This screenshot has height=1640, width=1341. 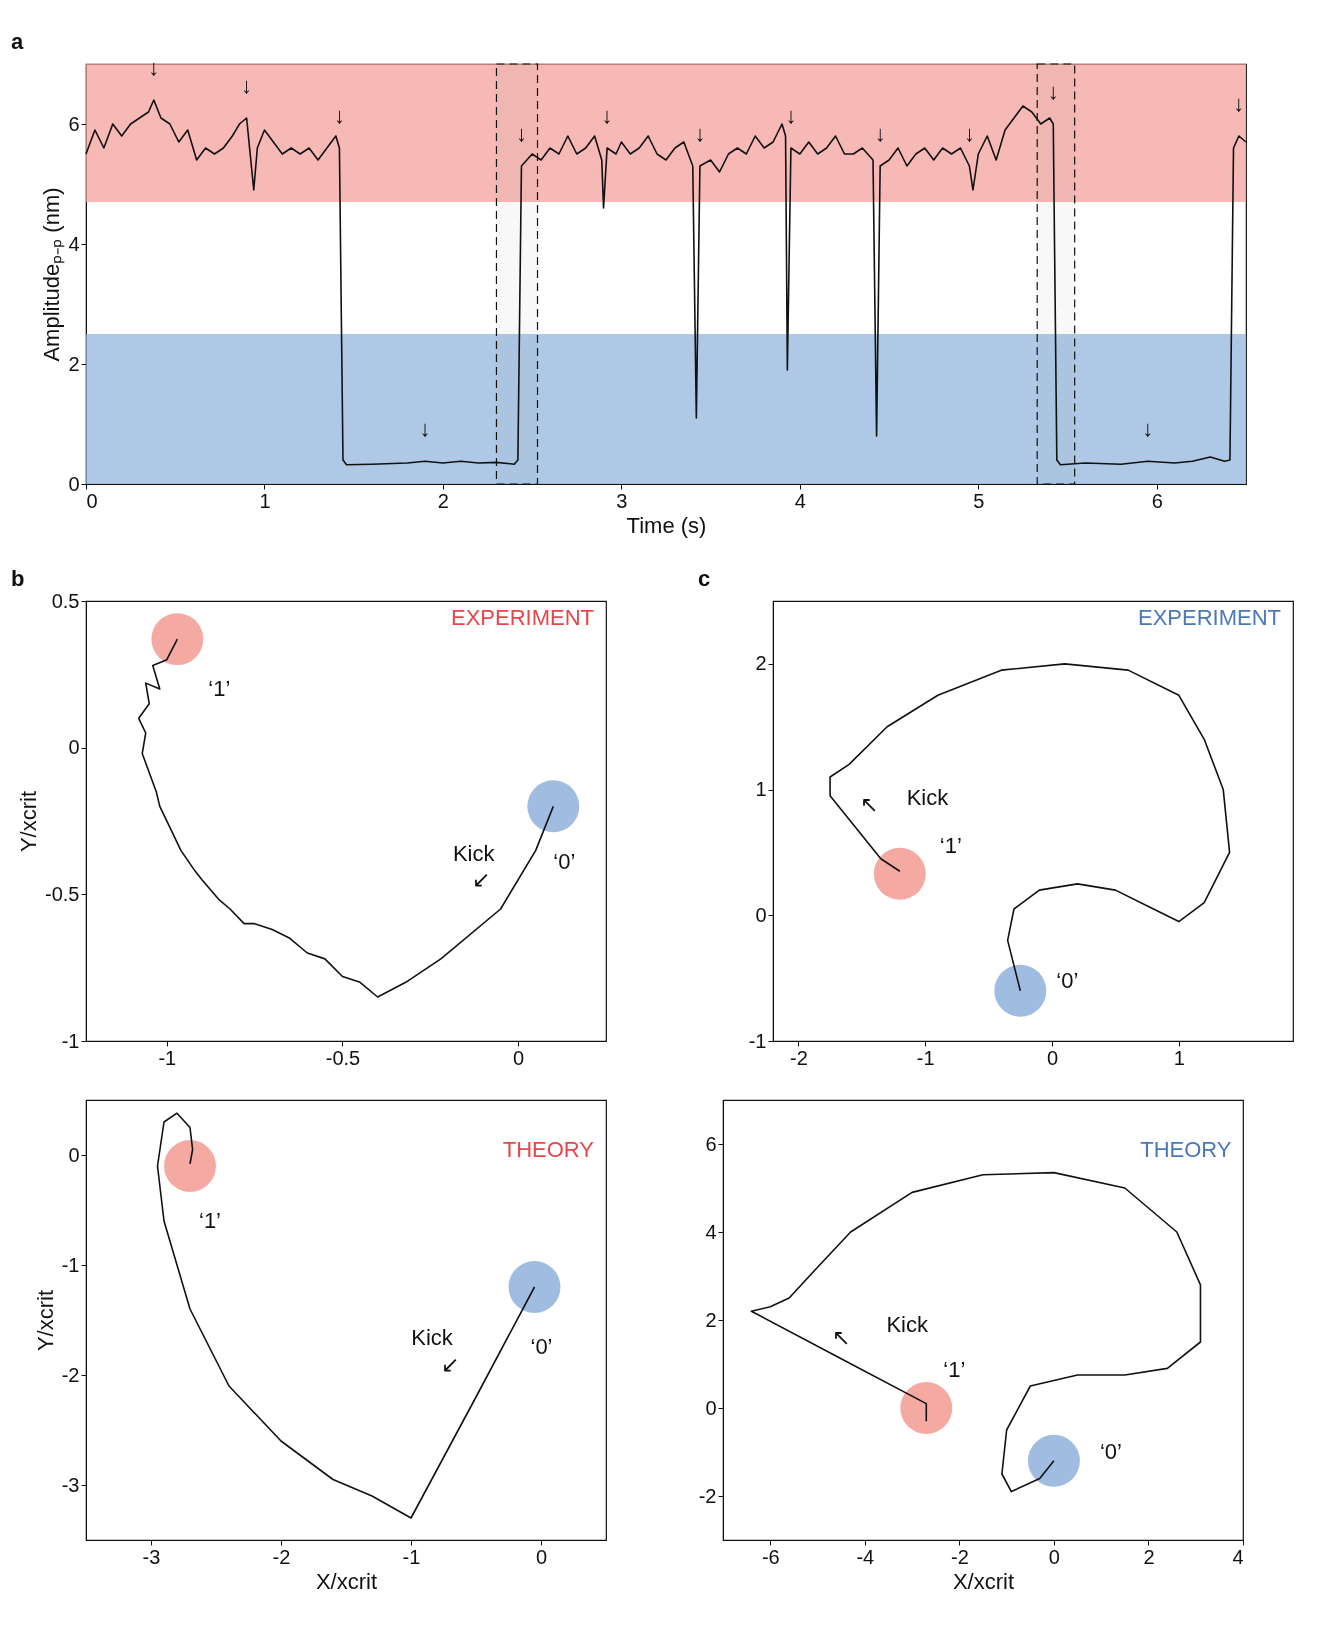 What do you see at coordinates (65, 600) in the screenshot?
I see `y-tick-label: 0.5` at bounding box center [65, 600].